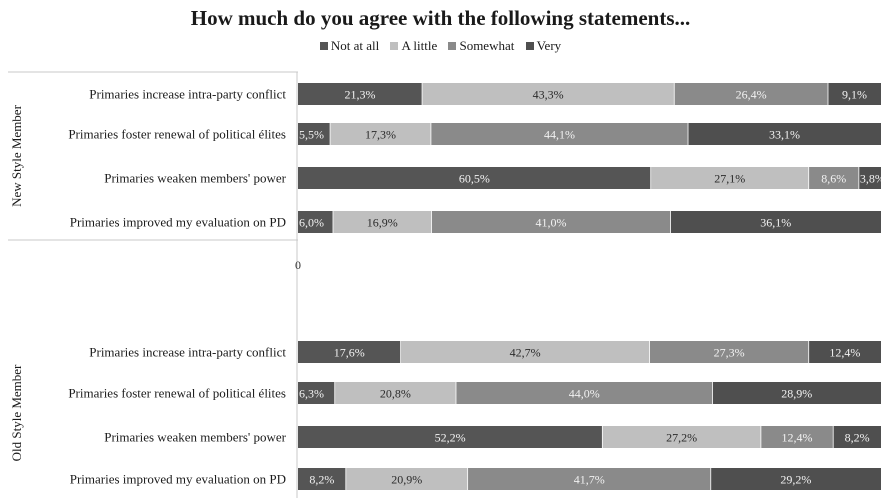 The height and width of the screenshot is (498, 881). What do you see at coordinates (452, 46) in the screenshot?
I see `legend-swatch-somewhat` at bounding box center [452, 46].